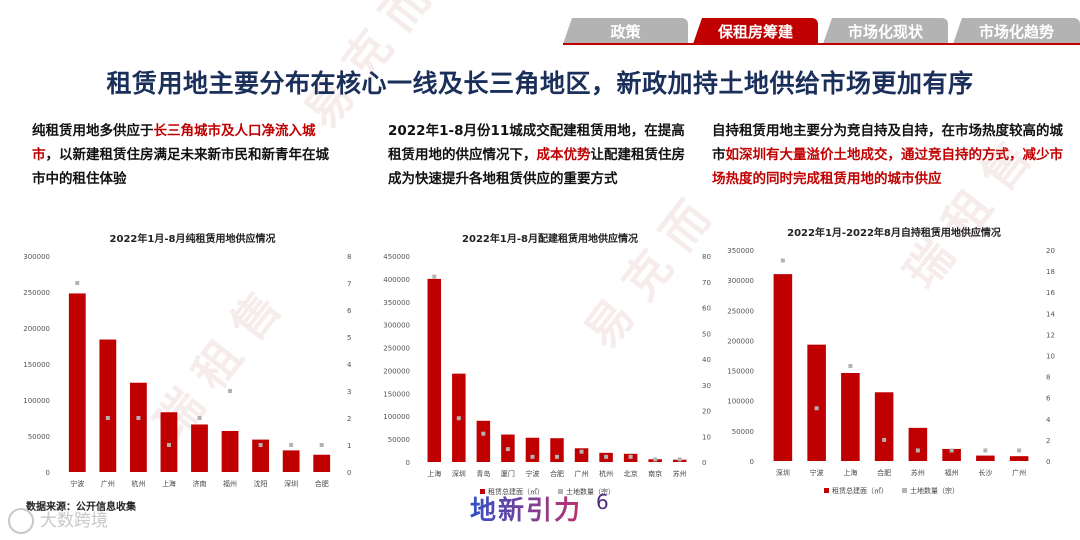 This screenshot has height=540, width=1080. I want to click on y-tick-label-left: 100000, so click(740, 402).